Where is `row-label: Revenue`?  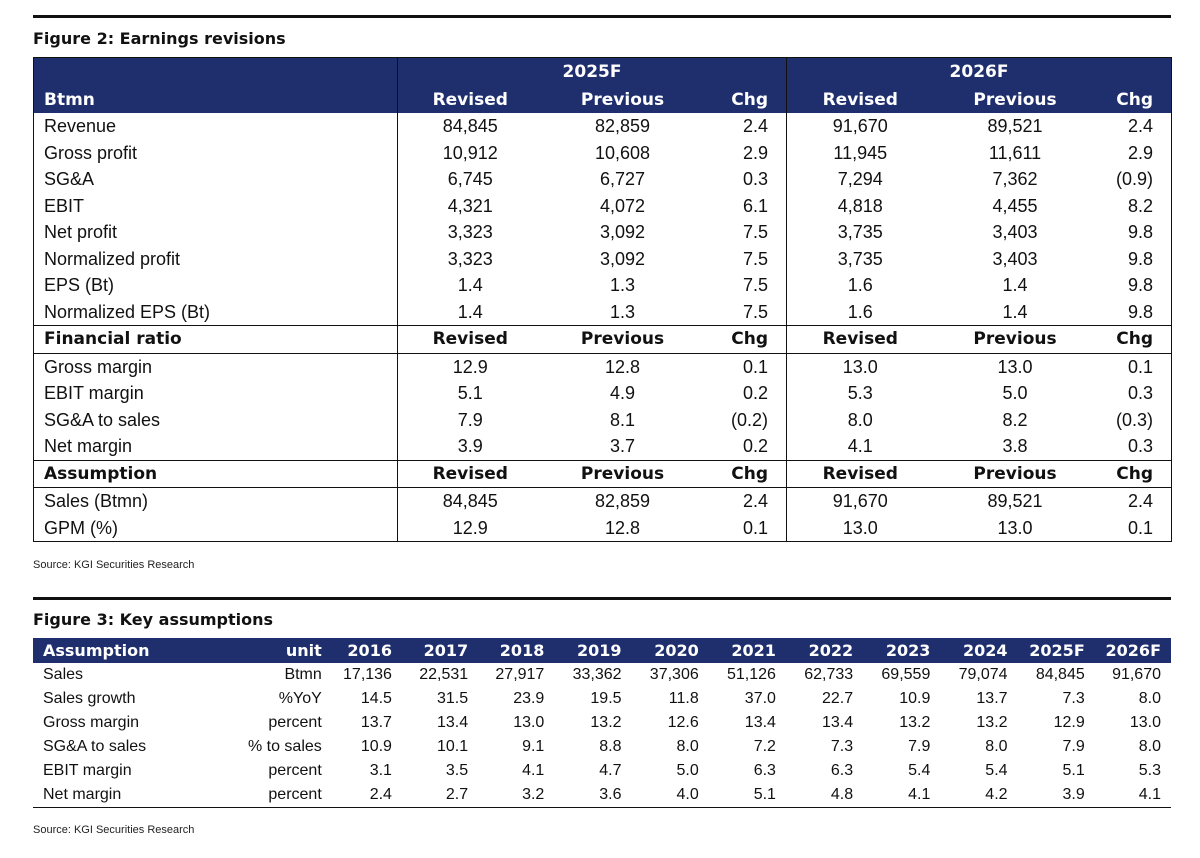
row-label: Revenue is located at coordinates (80, 126).